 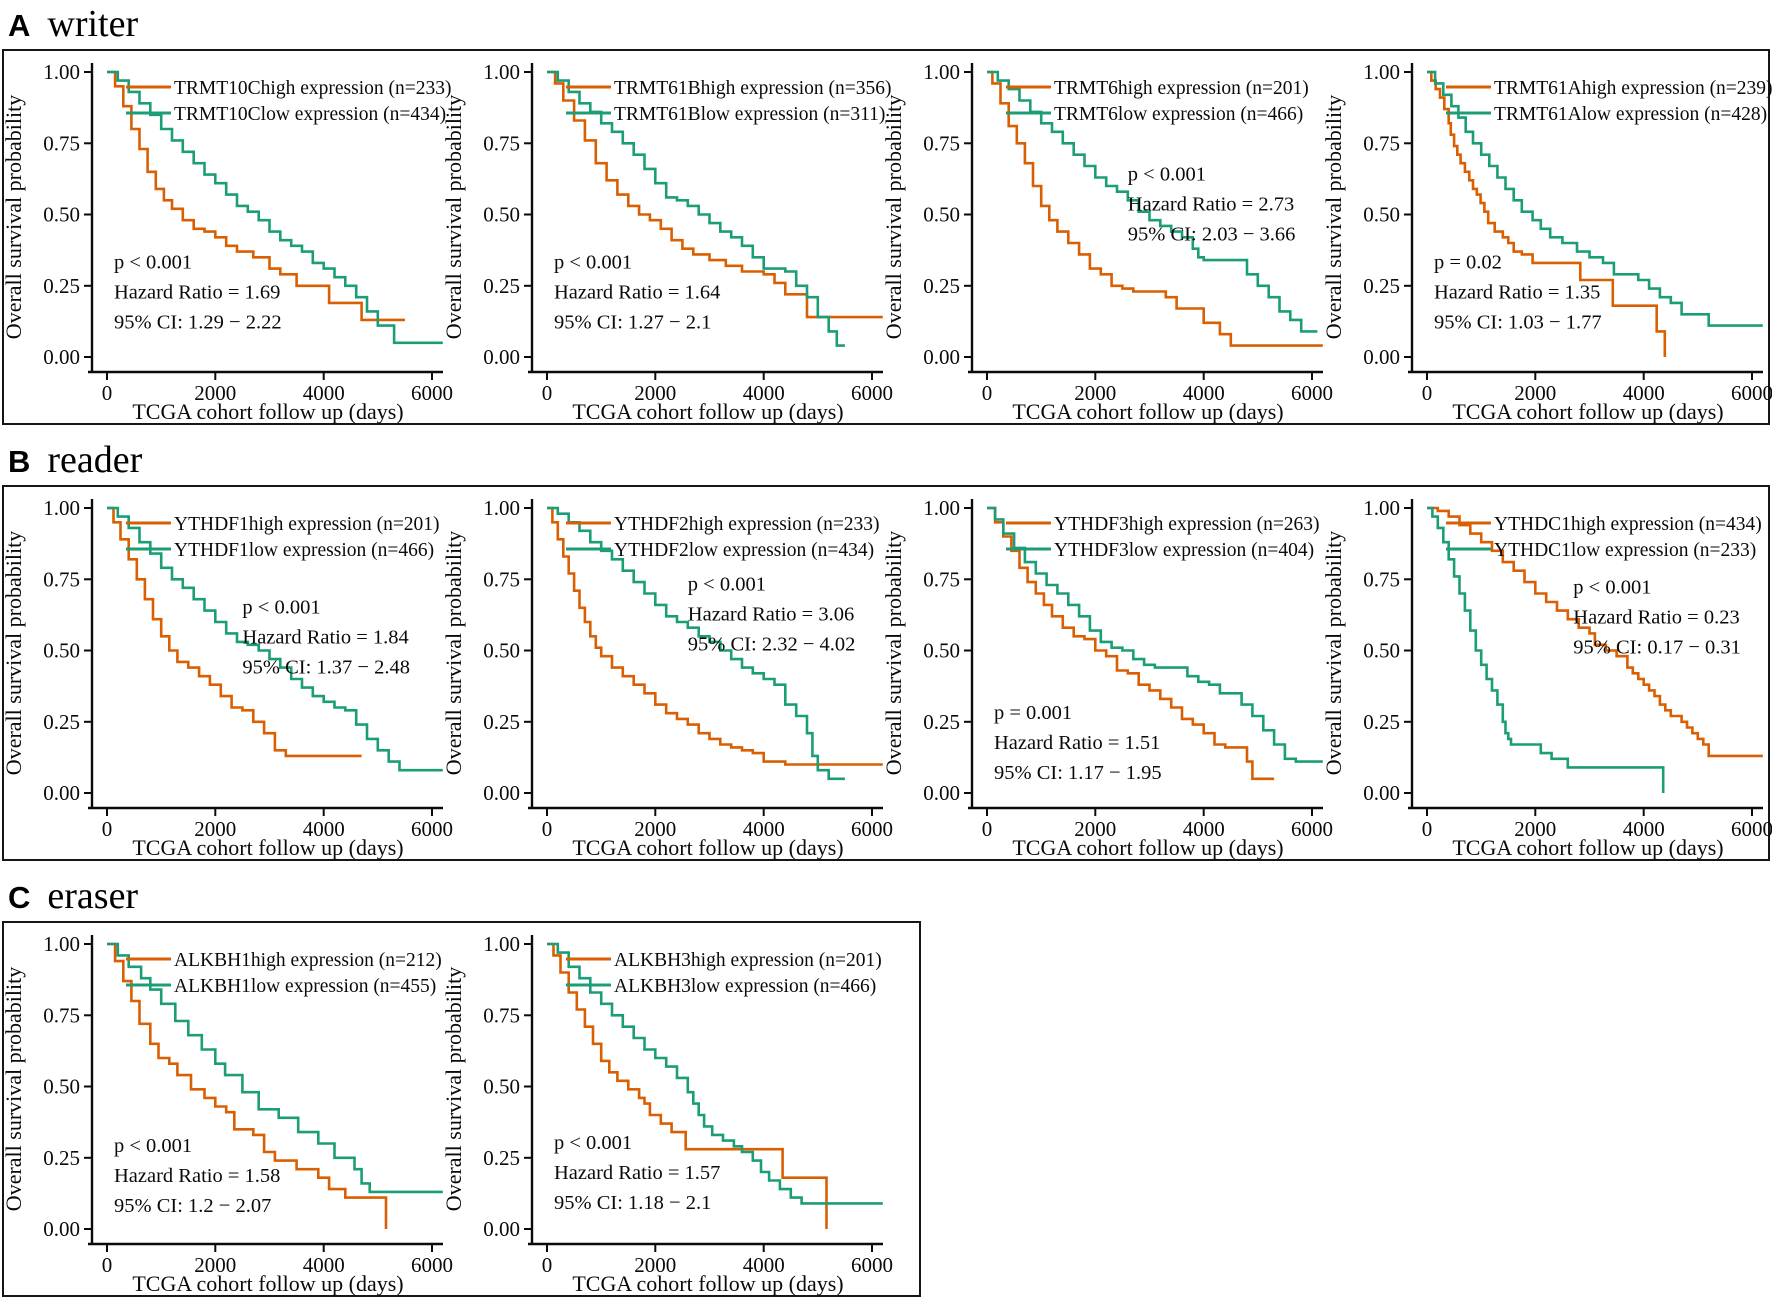 What do you see at coordinates (19, 897) in the screenshot?
I see `panel-letter-c: C` at bounding box center [19, 897].